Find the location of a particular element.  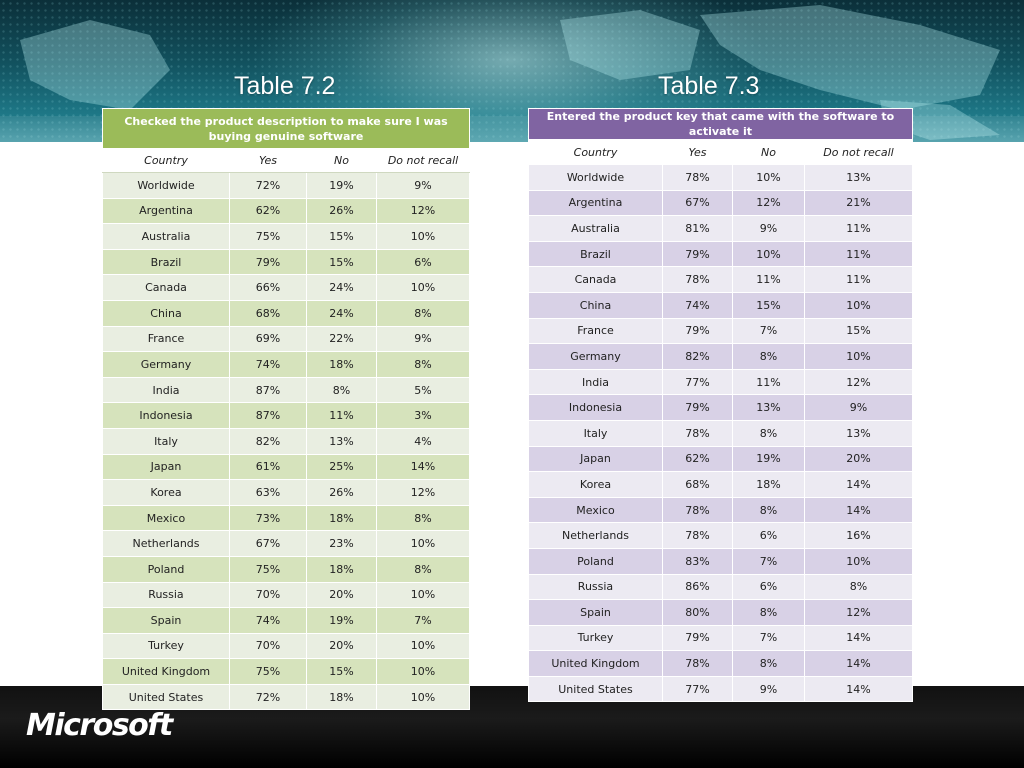

table-row: Spain 80% 8% 12% is located at coordinates (721, 612).